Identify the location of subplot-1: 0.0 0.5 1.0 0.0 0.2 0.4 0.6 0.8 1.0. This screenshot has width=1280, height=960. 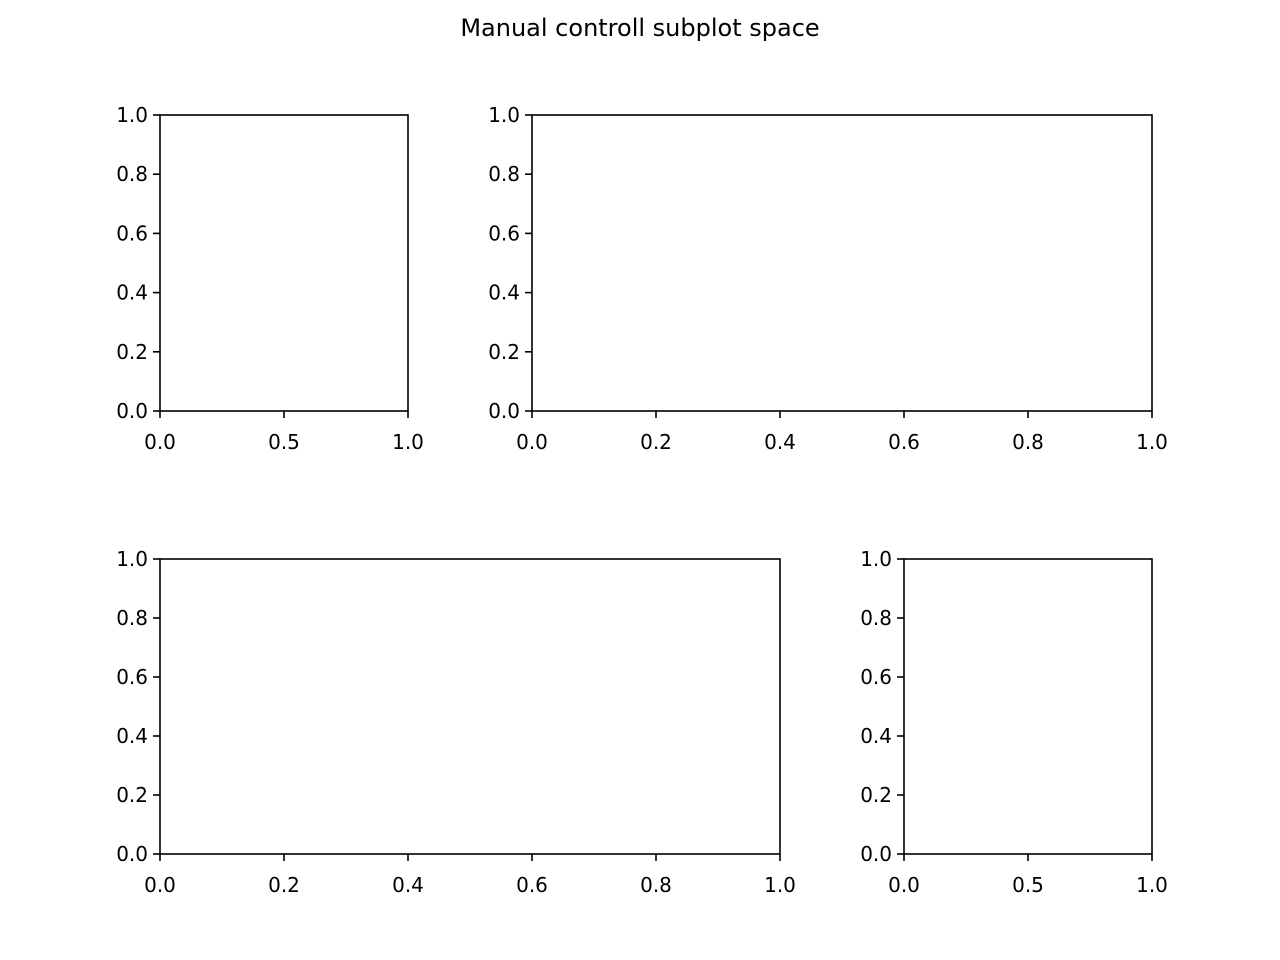
(270, 278).